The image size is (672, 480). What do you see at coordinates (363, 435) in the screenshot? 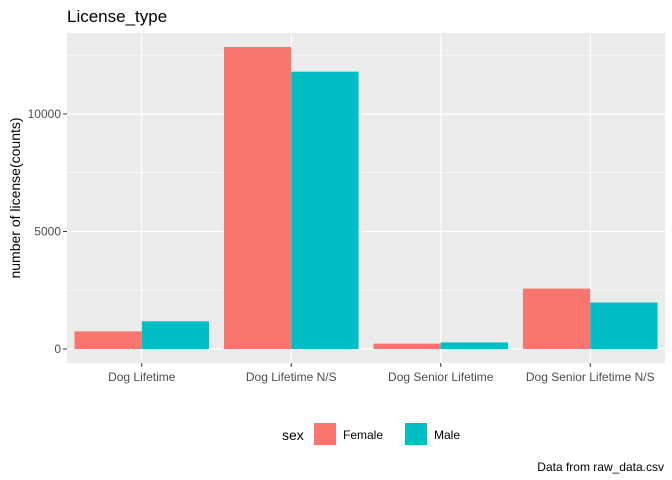
I see `legend-label-female: Female` at bounding box center [363, 435].